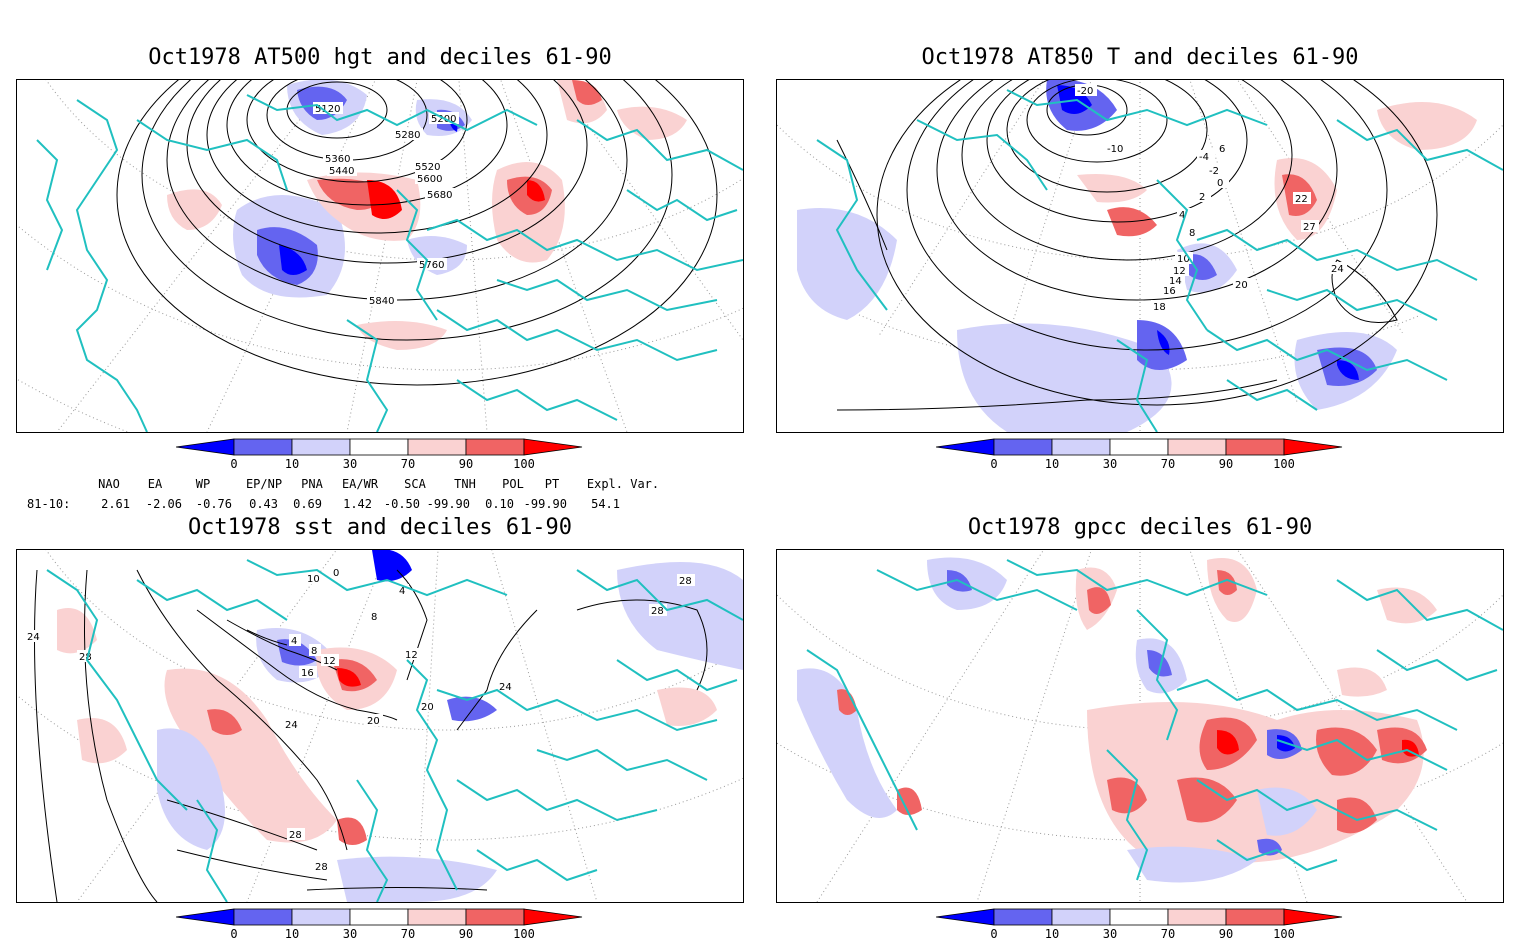  What do you see at coordinates (1140, 57) in the screenshot?
I see `panel-title-at850: Oct1978 AT850 T and deciles 61-90` at bounding box center [1140, 57].